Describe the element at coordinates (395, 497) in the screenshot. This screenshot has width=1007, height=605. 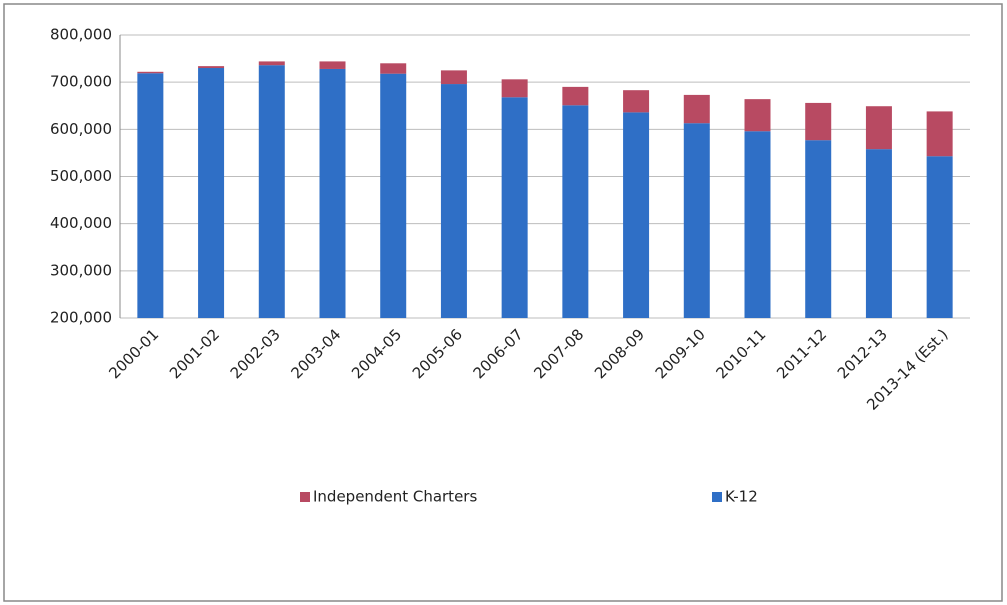
I see `legend-label: Independent Charters` at that location.